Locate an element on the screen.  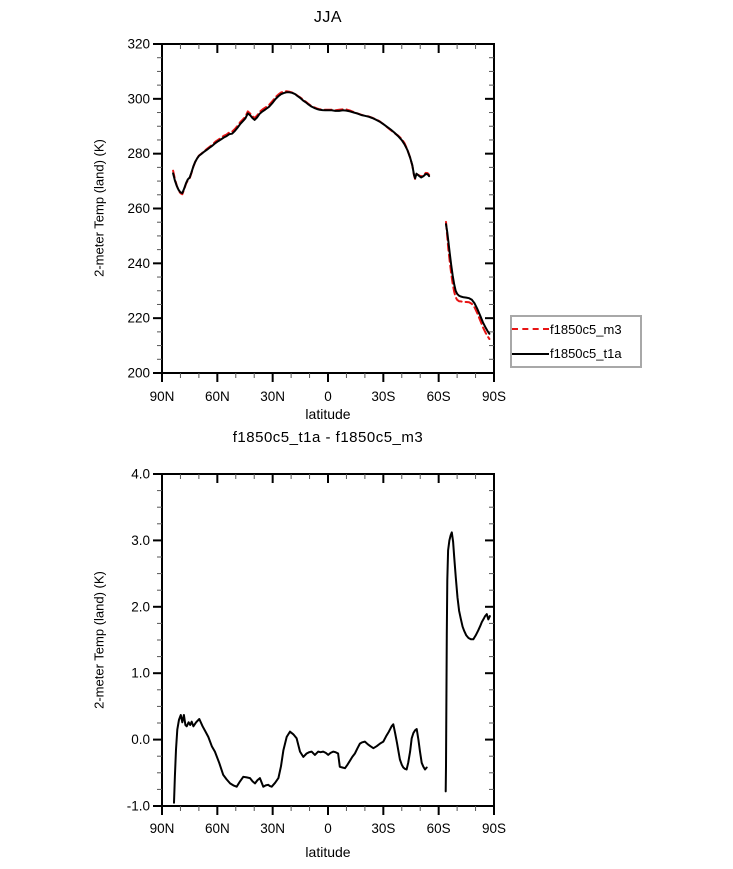
series-line-f1850c5-t1a-seg1 is located at coordinates (468, 279).